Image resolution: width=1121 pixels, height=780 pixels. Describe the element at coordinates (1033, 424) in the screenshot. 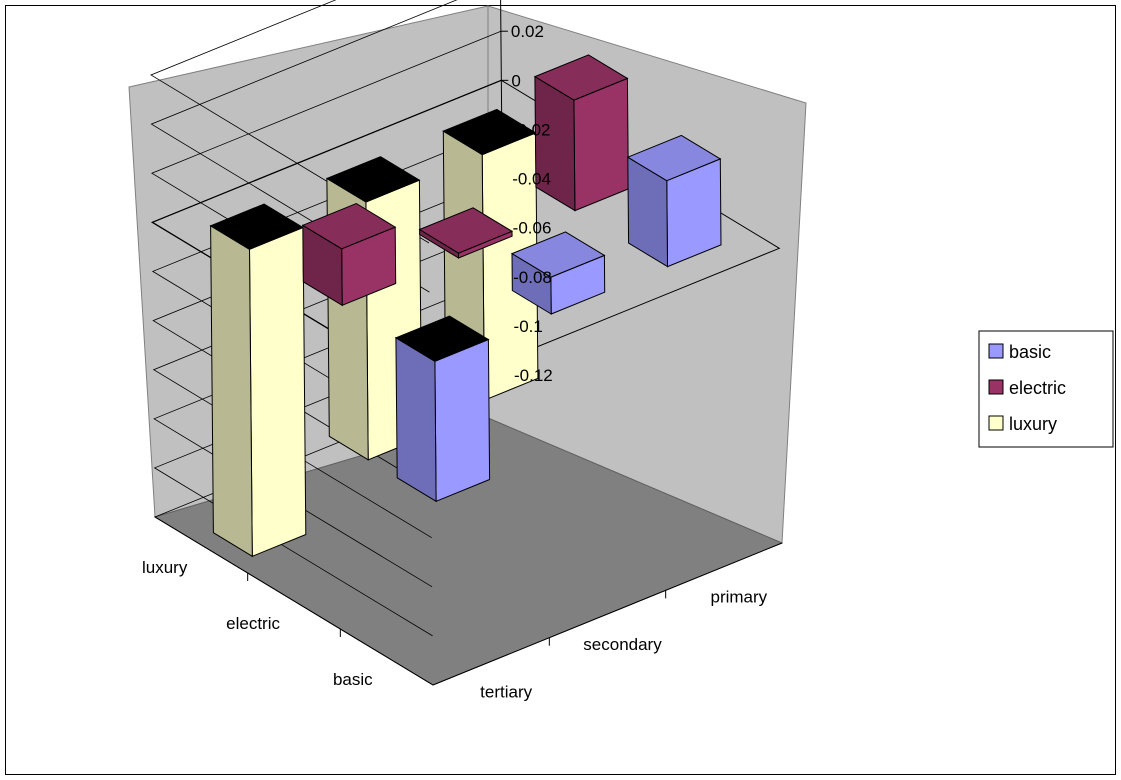

I see `legend-label-luxury: luxury` at that location.